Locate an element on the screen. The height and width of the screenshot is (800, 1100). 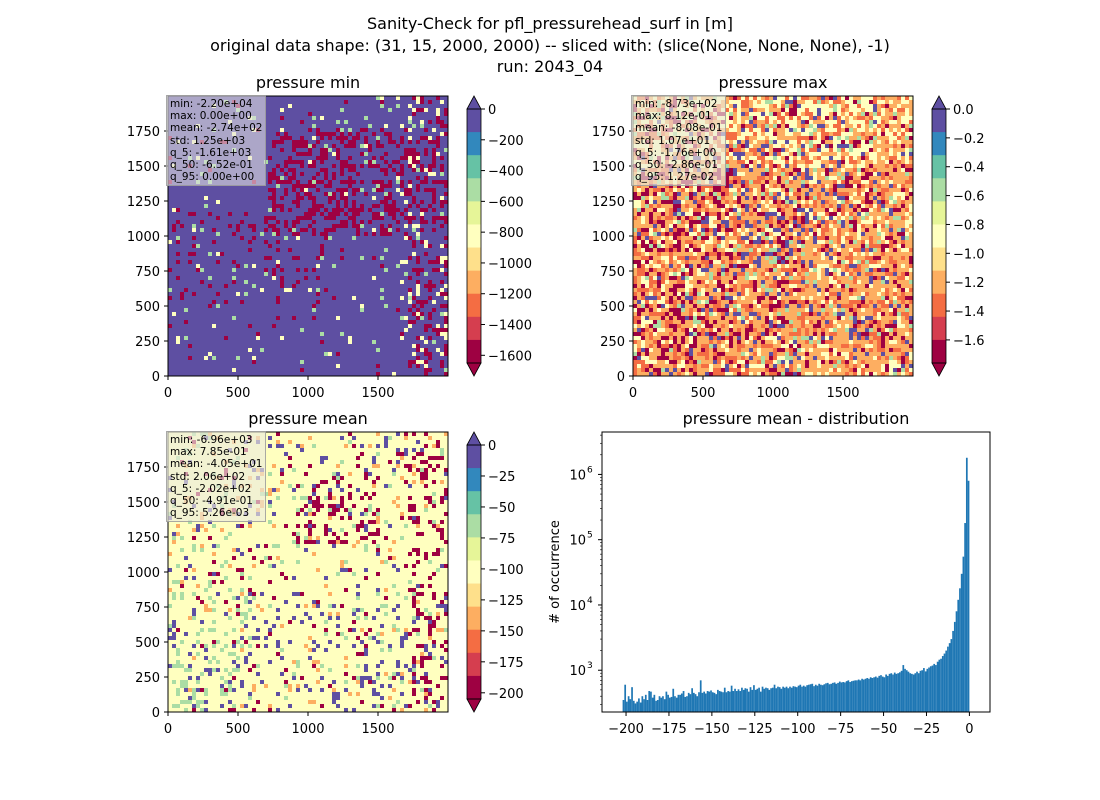
colorbar-tick-label: −0.2 is located at coordinates (969, 139).